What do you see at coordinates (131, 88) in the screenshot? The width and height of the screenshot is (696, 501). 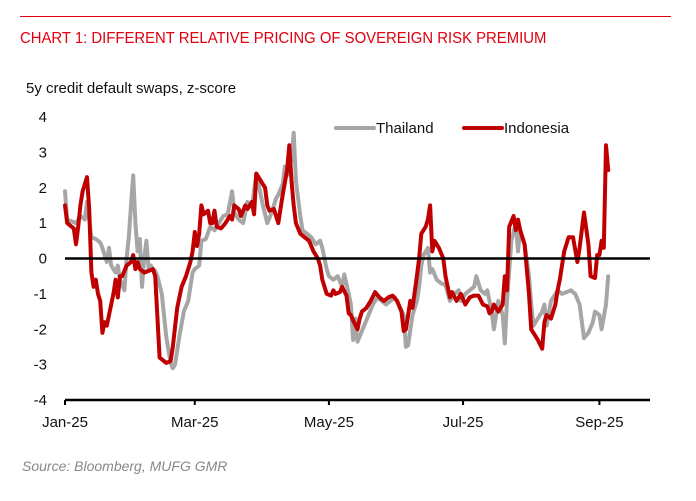 I see `y-axis-label: 5y credit default swaps, z-score` at bounding box center [131, 88].